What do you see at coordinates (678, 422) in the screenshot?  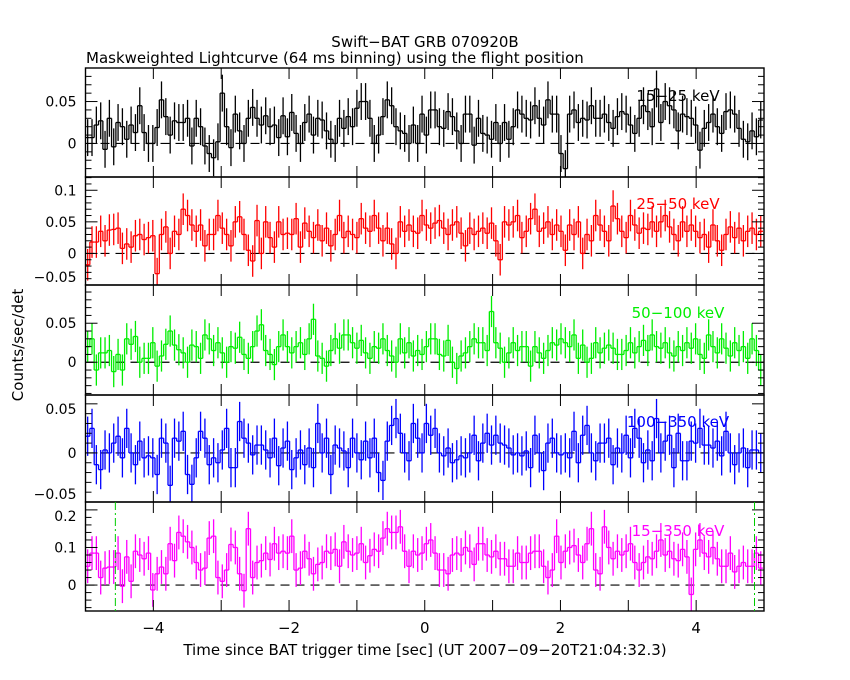 I see `band-label: 100−350 keV` at bounding box center [678, 422].